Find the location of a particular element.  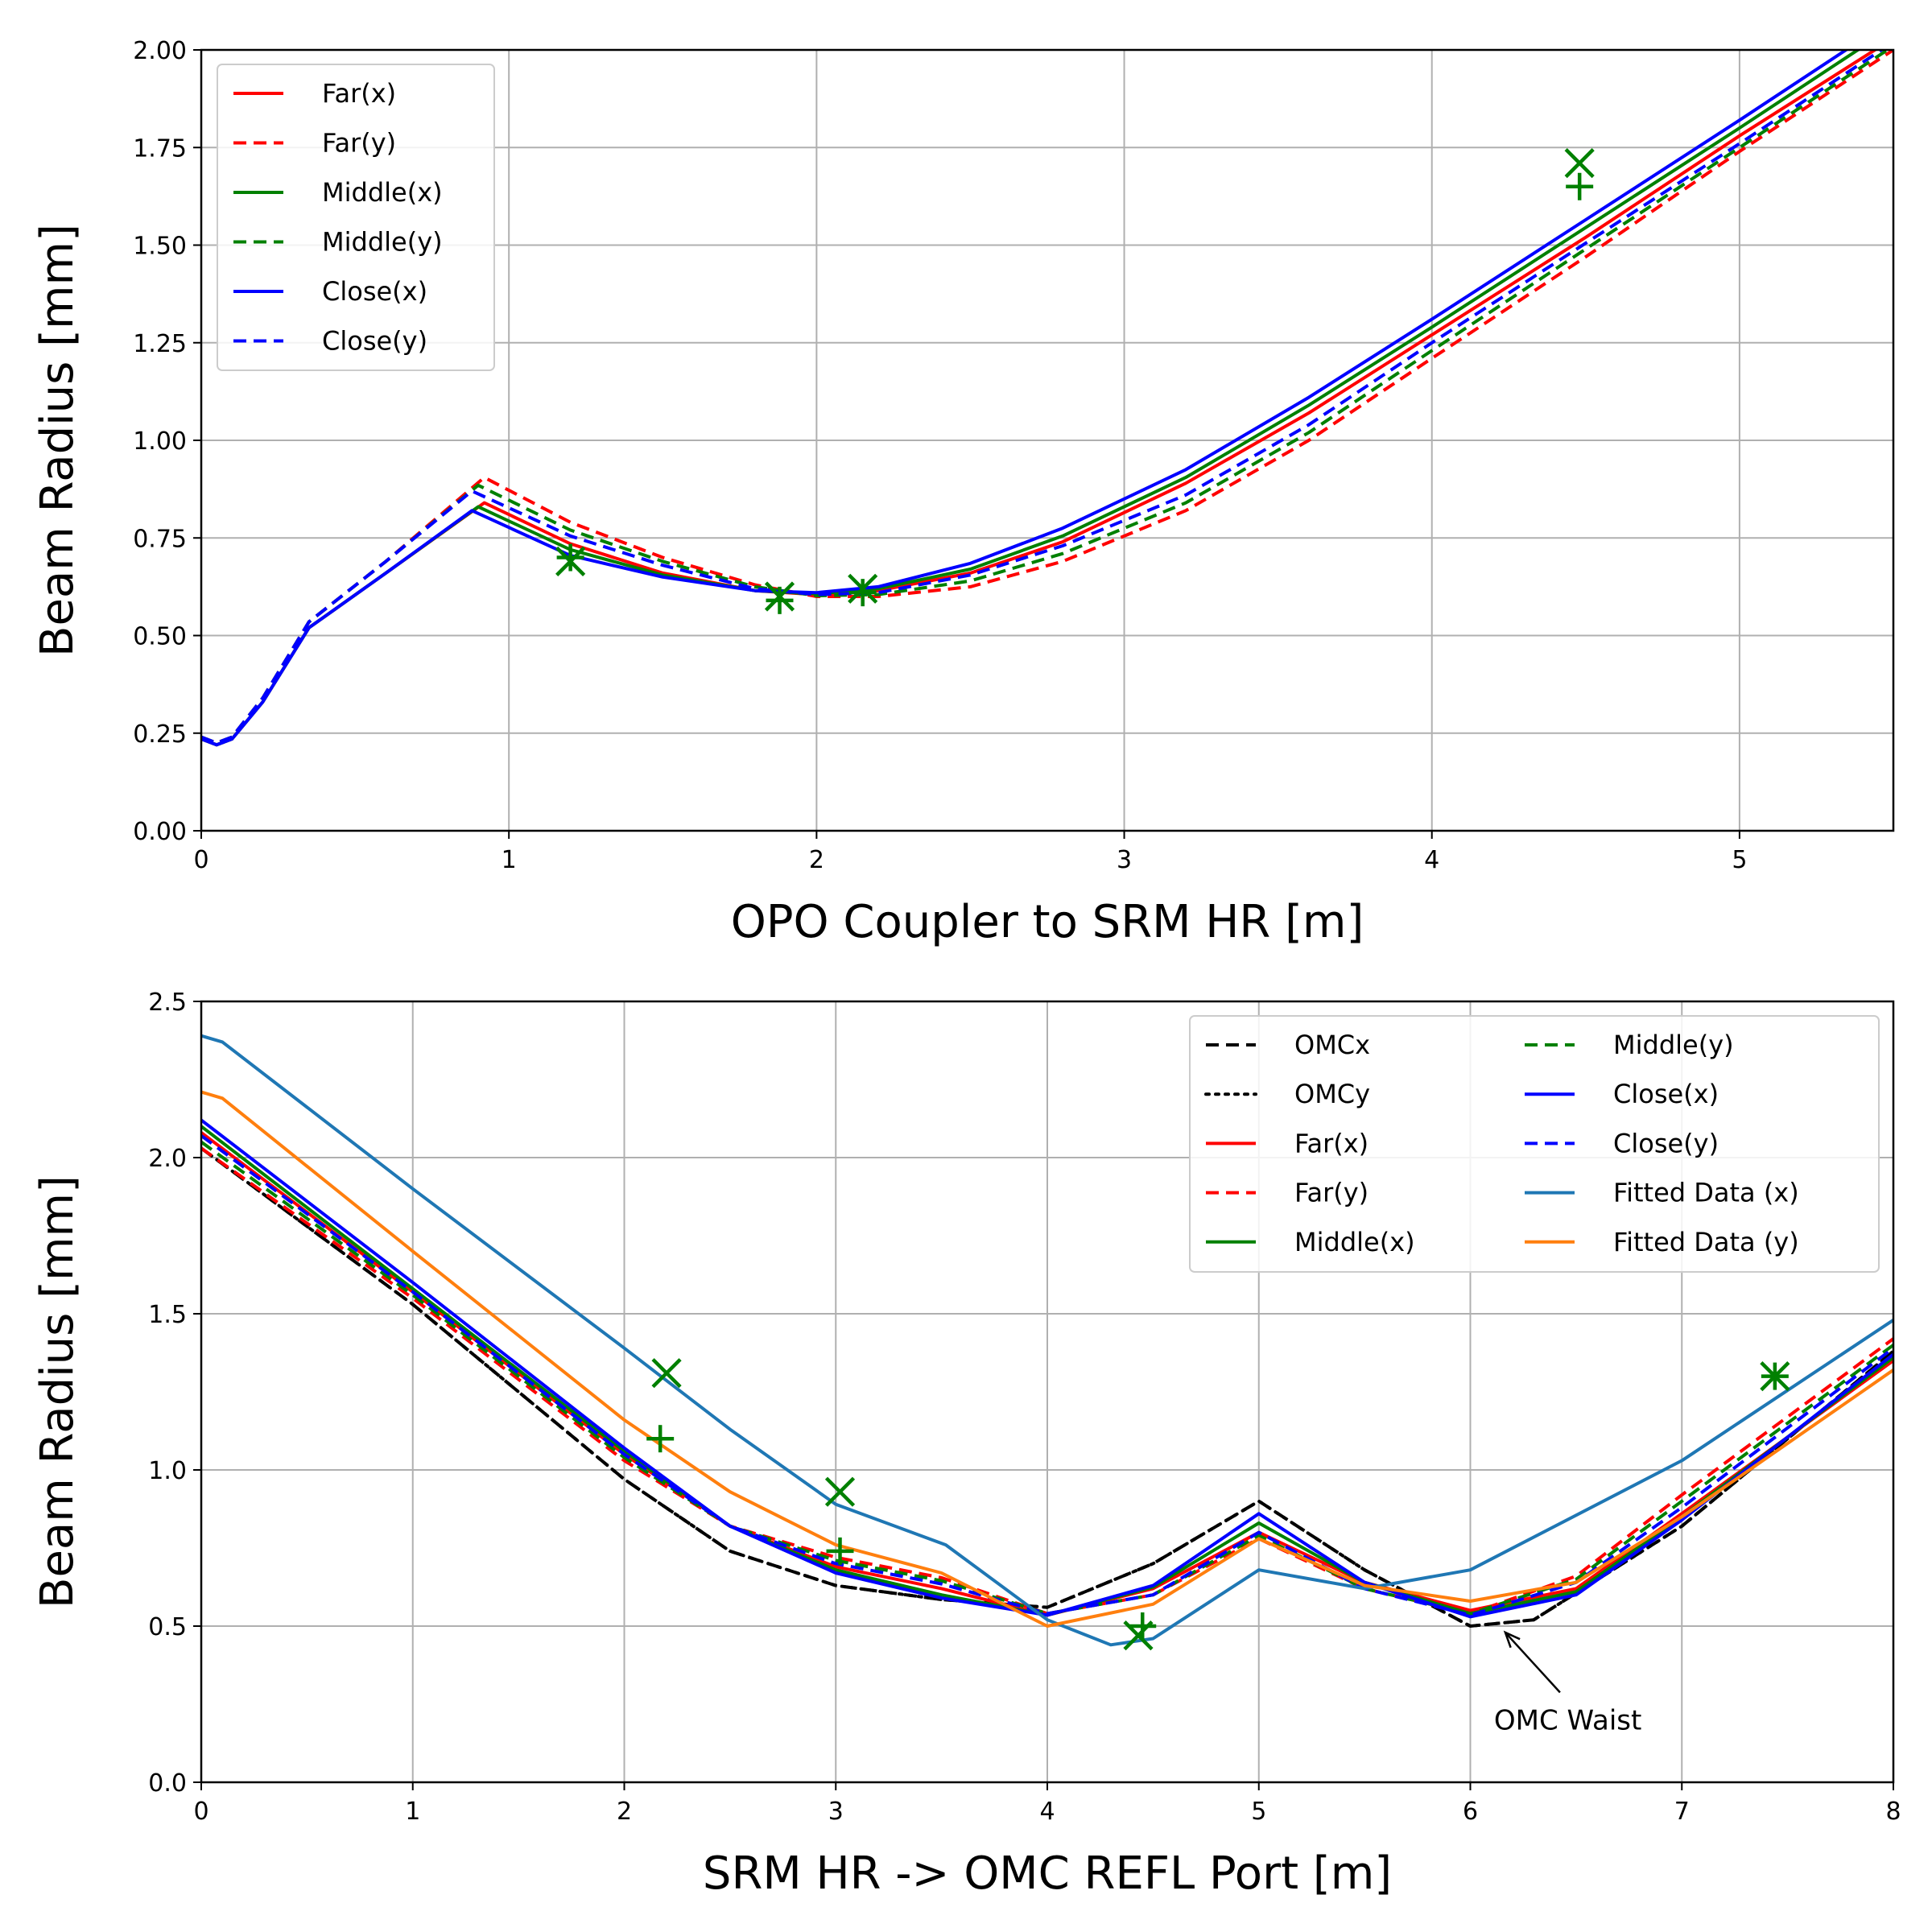

legend-entry: OMCx is located at coordinates (1332, 1045).